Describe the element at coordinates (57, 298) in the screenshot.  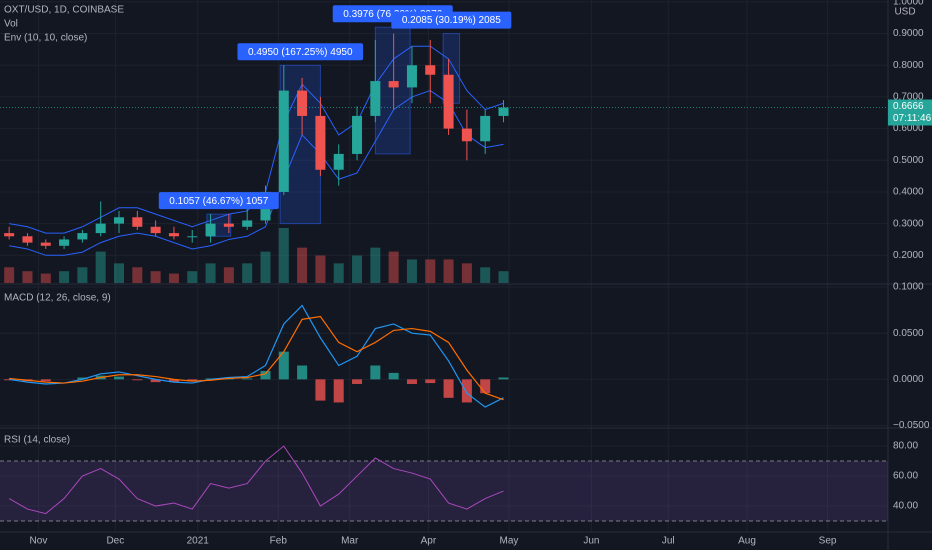
I see `macd-legend: MACD (12, 26, close, 9)` at that location.